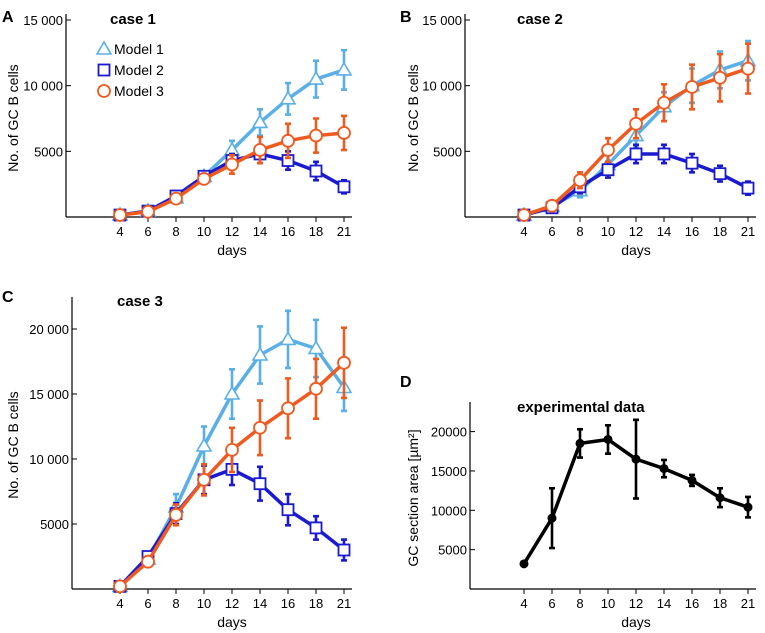 The width and height of the screenshot is (765, 633). Describe the element at coordinates (133, 19) in the screenshot. I see `chart-title: case 1` at that location.